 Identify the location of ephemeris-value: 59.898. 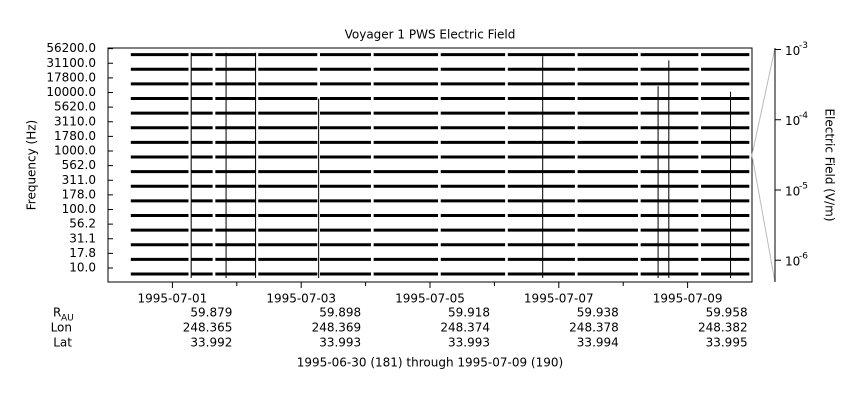
(340, 313).